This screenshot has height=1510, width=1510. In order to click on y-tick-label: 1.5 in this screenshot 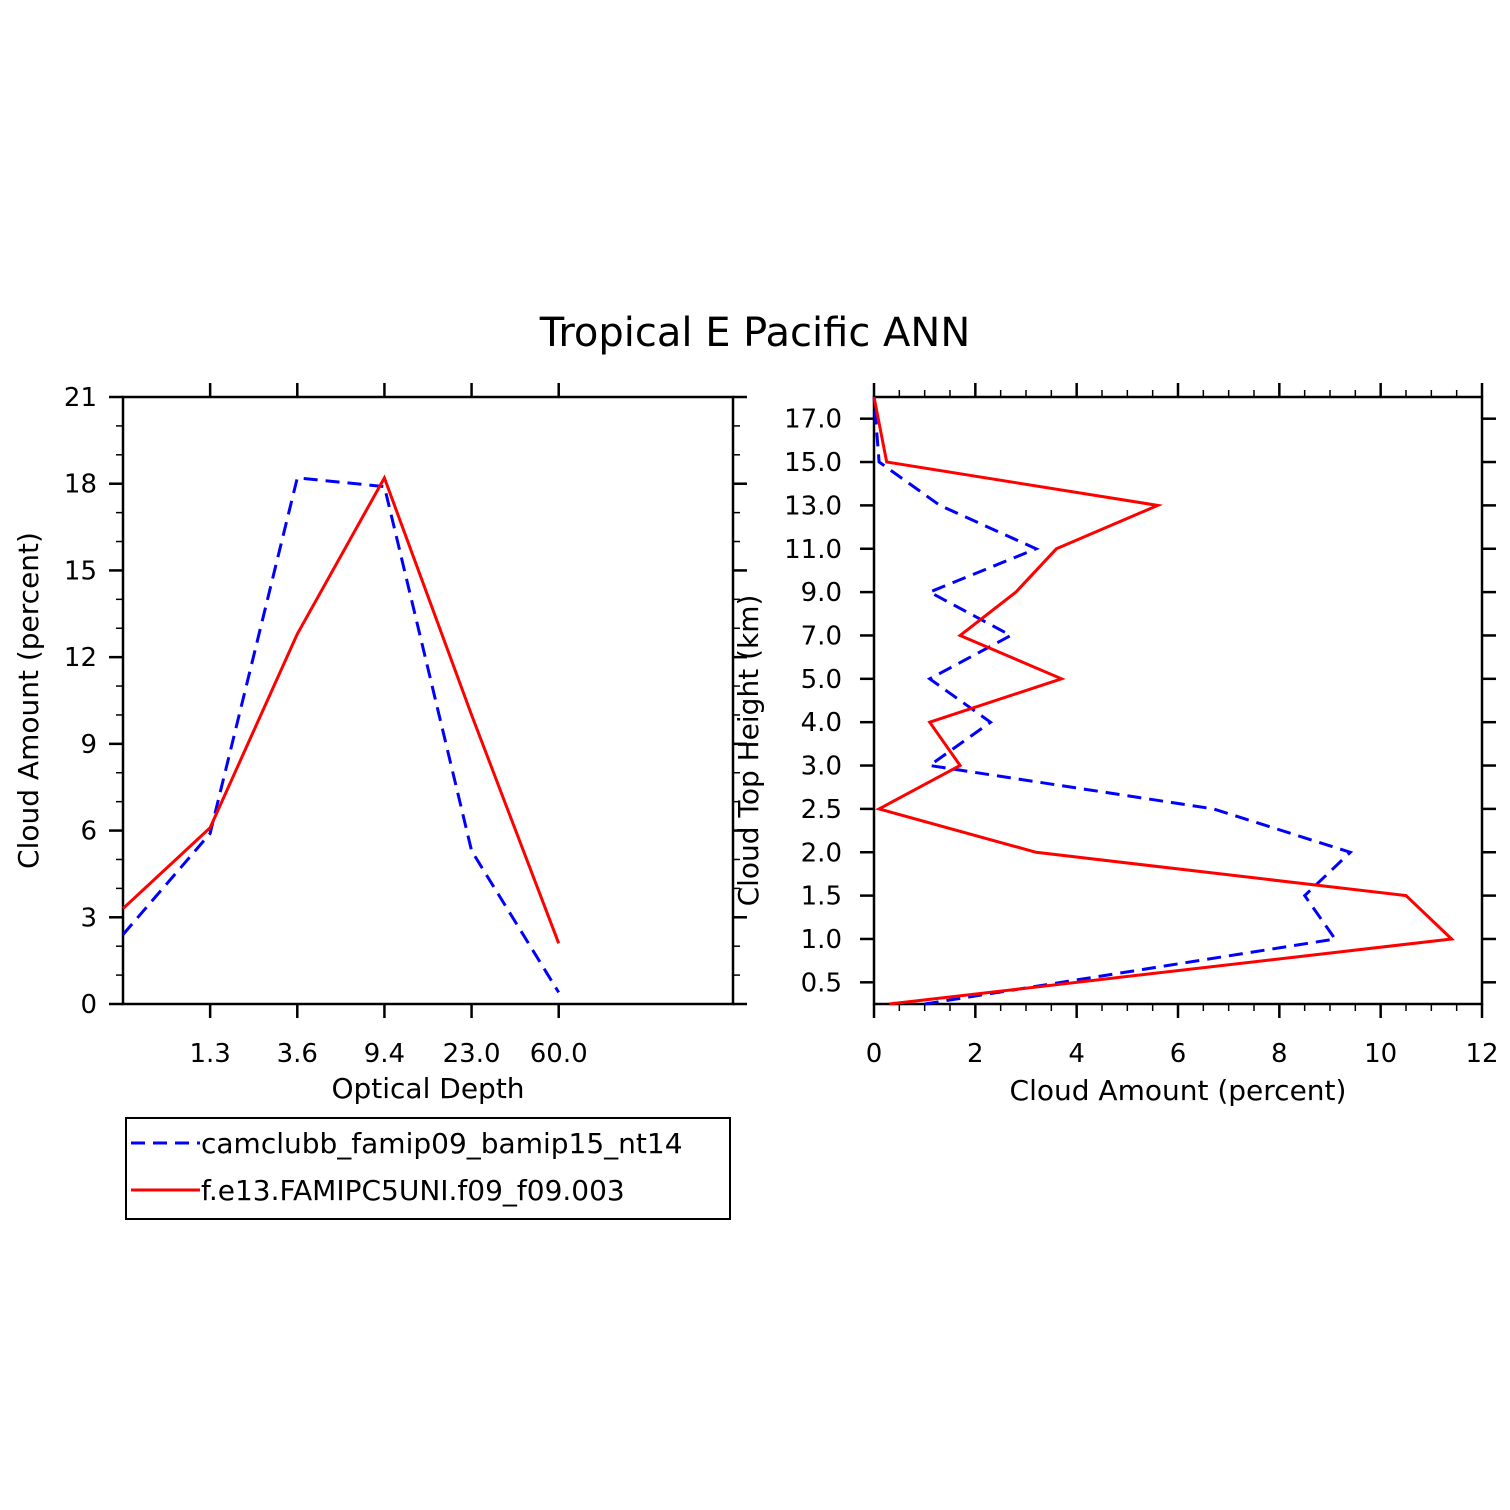, I will do `click(821, 897)`.